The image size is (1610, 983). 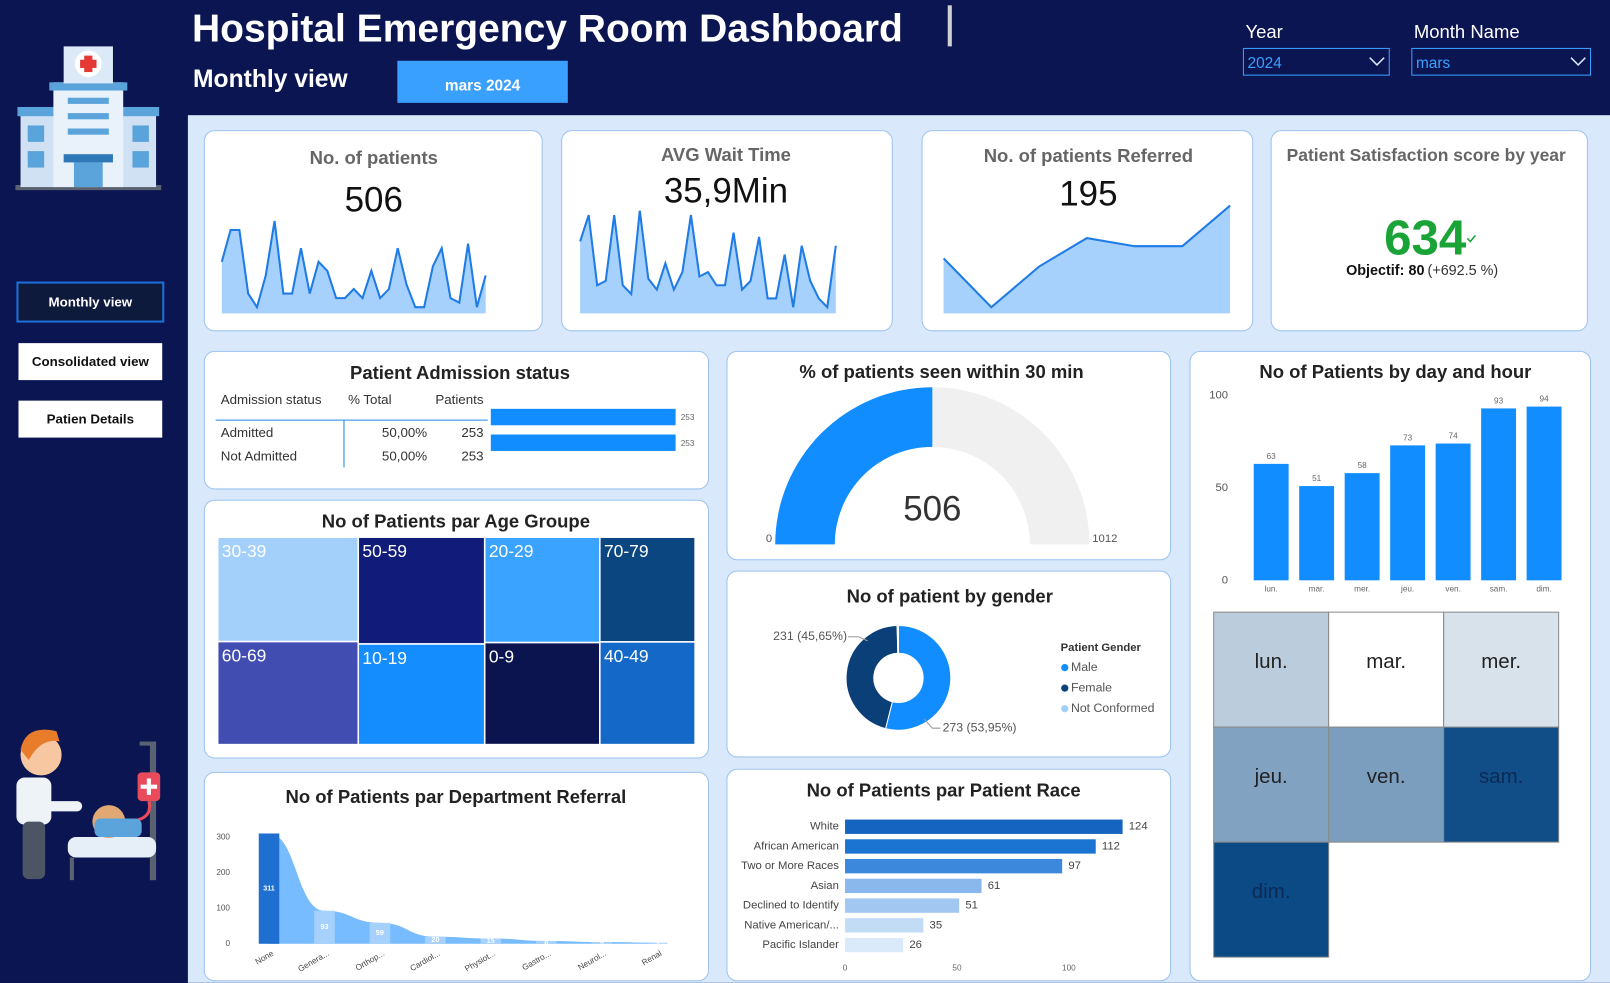 I want to click on x-tick-label: 50, so click(x=957, y=968).